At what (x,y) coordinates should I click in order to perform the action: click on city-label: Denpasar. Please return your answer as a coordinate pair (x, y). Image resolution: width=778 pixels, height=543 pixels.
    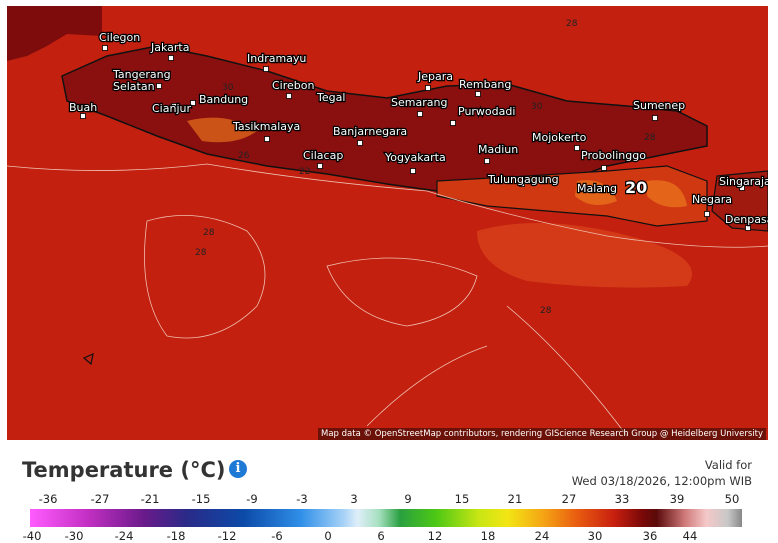
    Looking at the image, I should click on (746, 219).